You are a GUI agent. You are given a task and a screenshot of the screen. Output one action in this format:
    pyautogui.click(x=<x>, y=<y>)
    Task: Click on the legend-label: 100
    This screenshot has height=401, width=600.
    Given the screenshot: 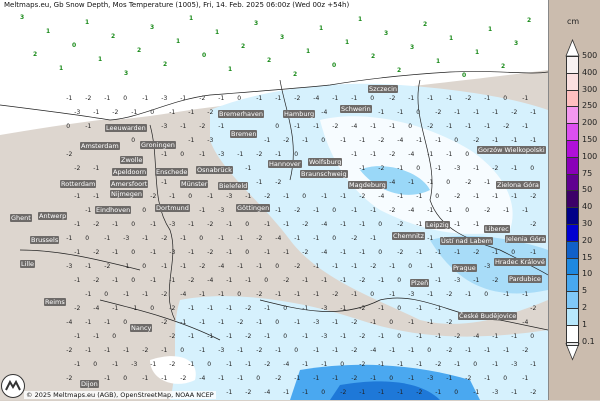 What is the action you would take?
    pyautogui.click(x=590, y=156)
    